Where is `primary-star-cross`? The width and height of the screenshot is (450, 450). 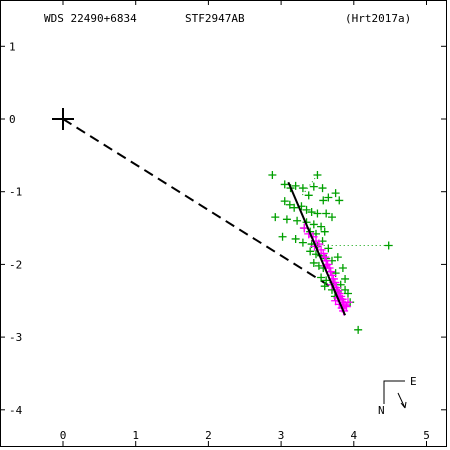
primary-star-cross is located at coordinates (63, 119).